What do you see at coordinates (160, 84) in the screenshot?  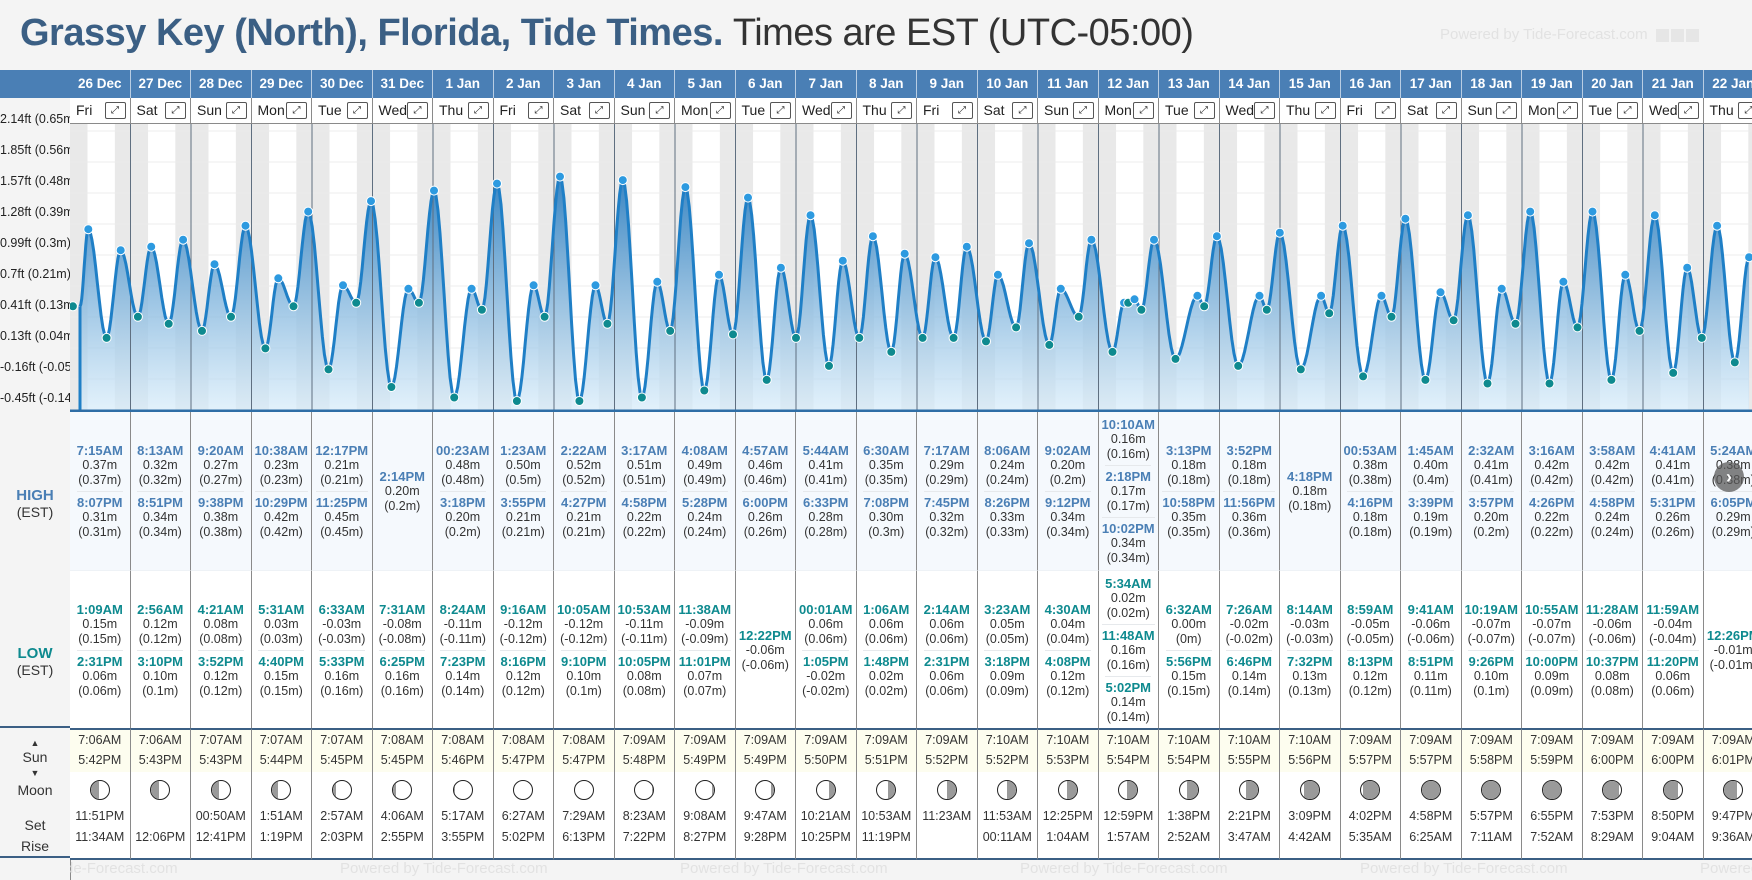 I see `date-header: 27 Dec` at bounding box center [160, 84].